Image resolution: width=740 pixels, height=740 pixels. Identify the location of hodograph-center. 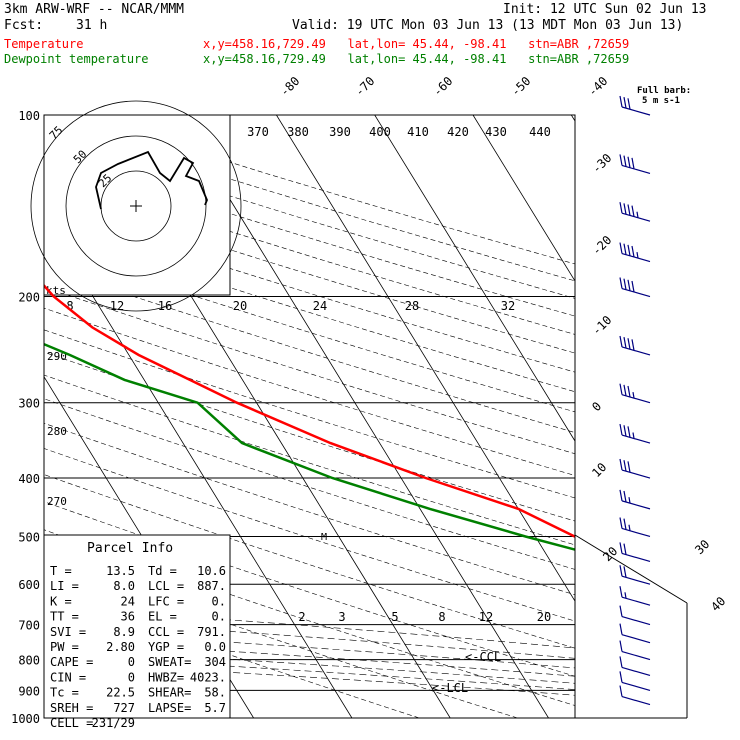
(136, 206).